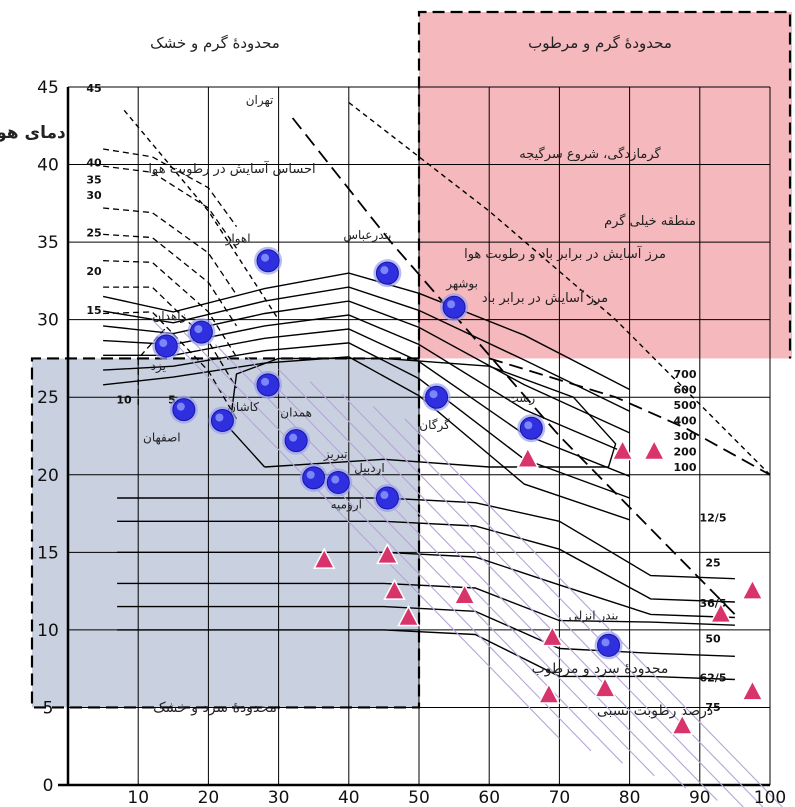 This screenshot has width=795, height=807. Describe the element at coordinates (346, 505) in the screenshot. I see `city-label: ارومیه` at that location.